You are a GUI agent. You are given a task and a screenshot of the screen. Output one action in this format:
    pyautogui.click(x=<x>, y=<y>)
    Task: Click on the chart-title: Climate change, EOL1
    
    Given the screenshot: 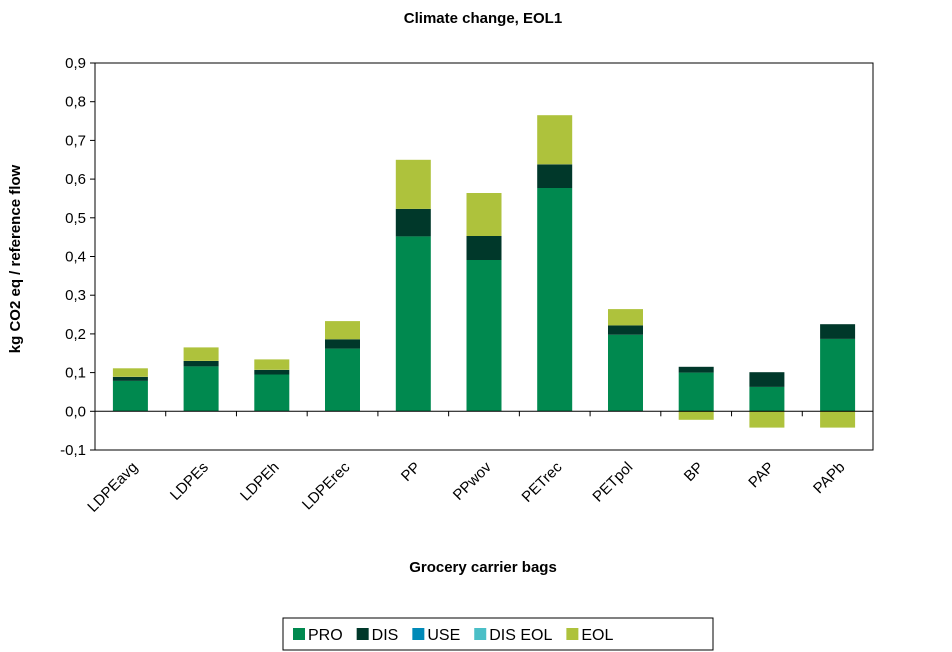 What is the action you would take?
    pyautogui.click(x=483, y=18)
    